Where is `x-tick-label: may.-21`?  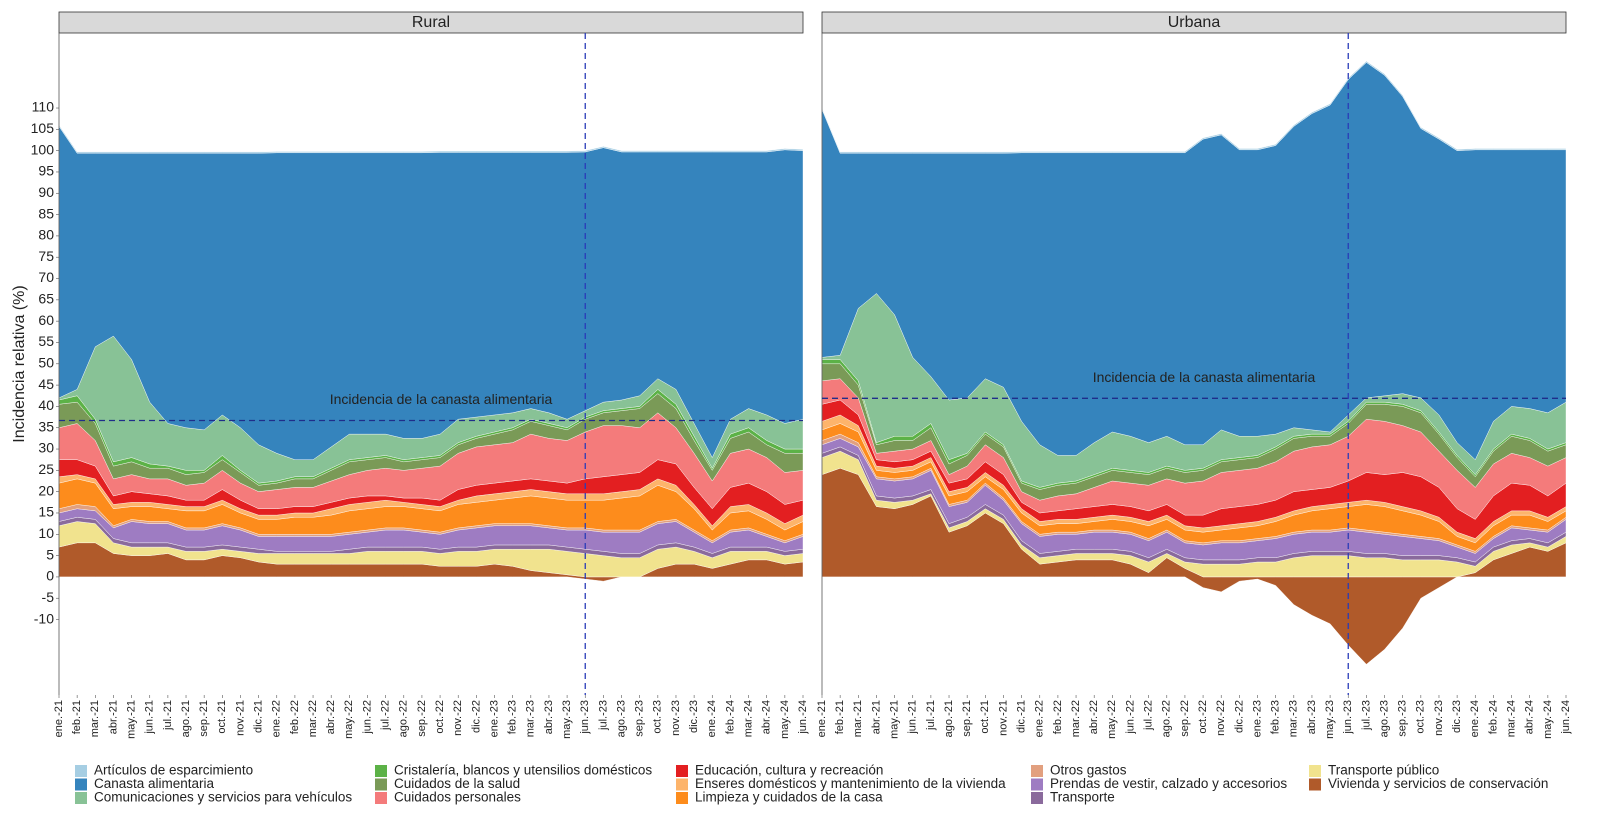
x-tick-label: may.-21 is located at coordinates (894, 719).